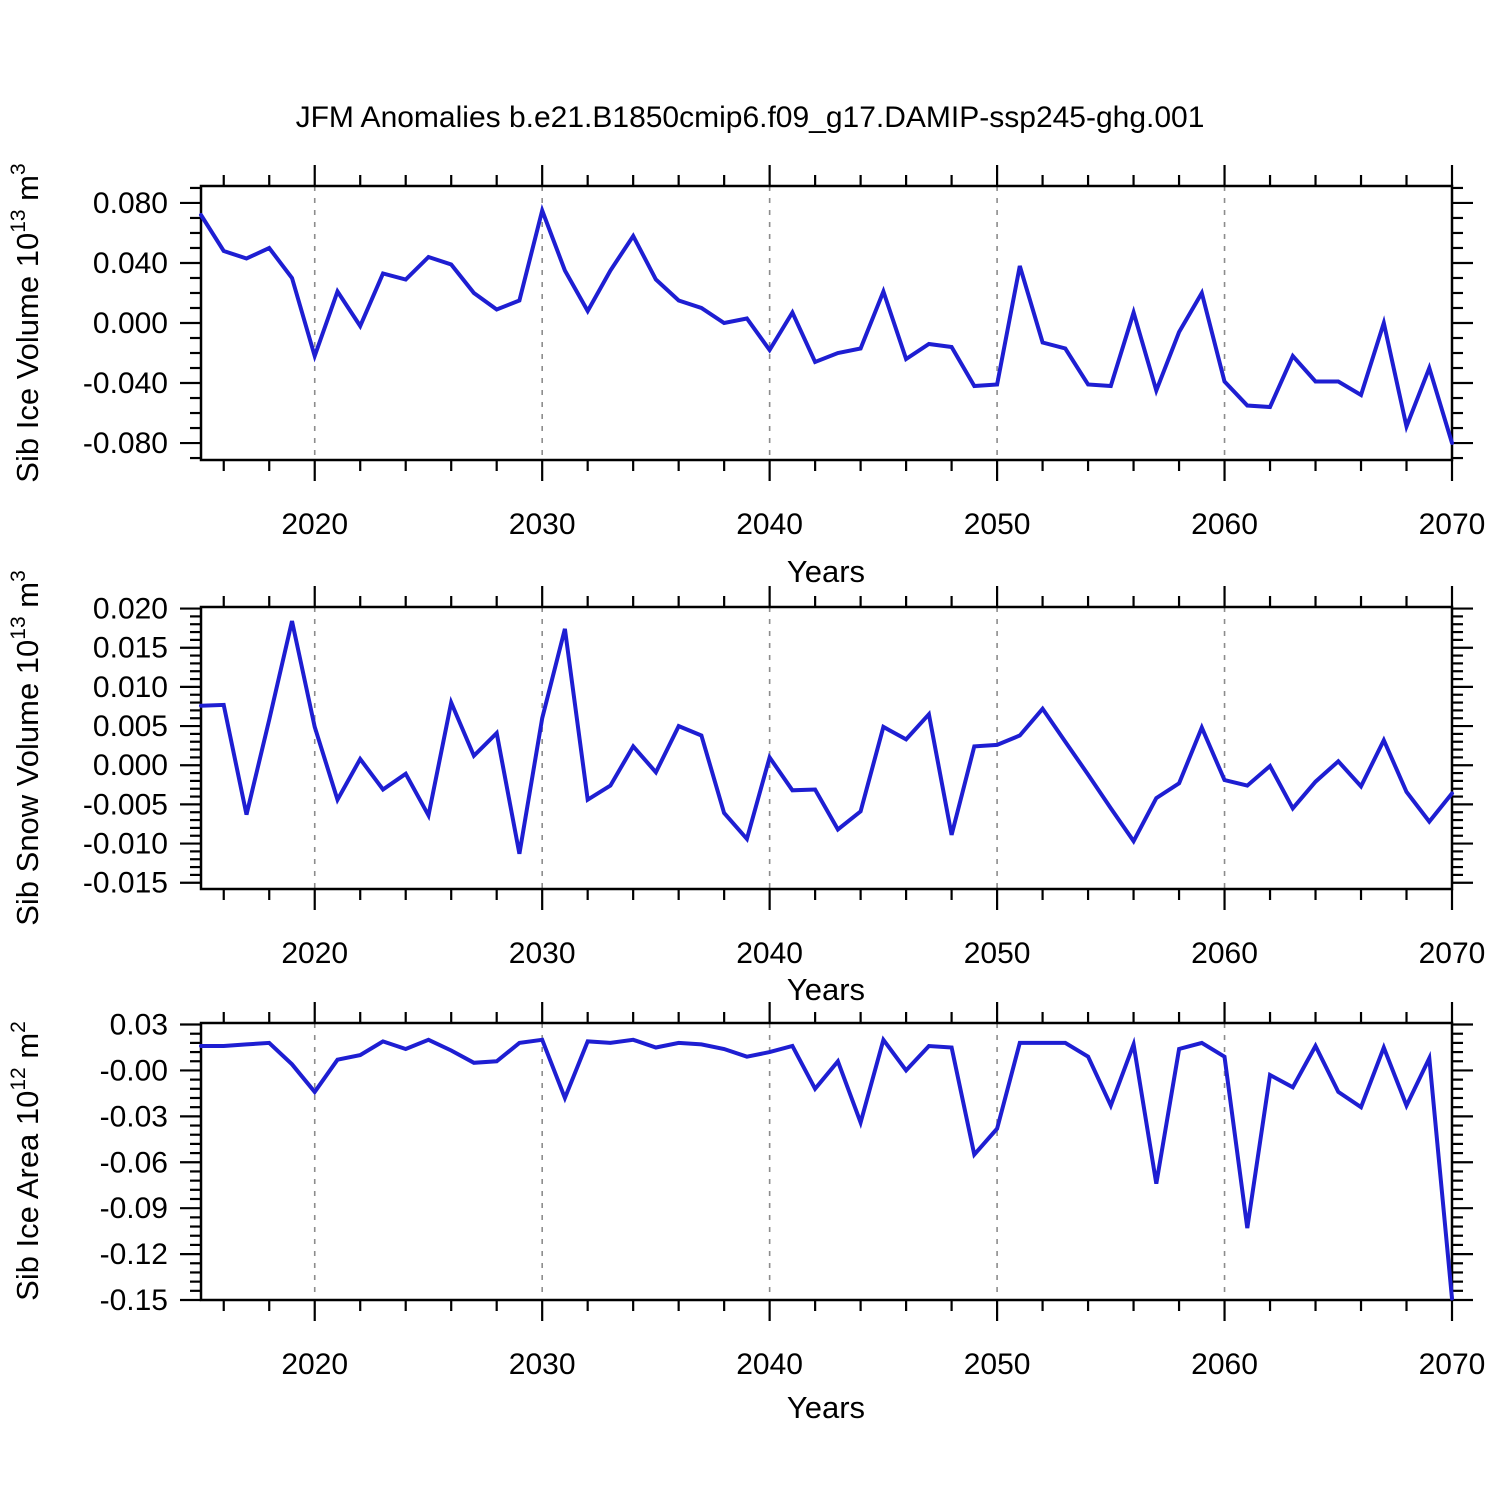 The width and height of the screenshot is (1500, 1500). What do you see at coordinates (125, 383) in the screenshot?
I see `y-tick-label: -0.040` at bounding box center [125, 383].